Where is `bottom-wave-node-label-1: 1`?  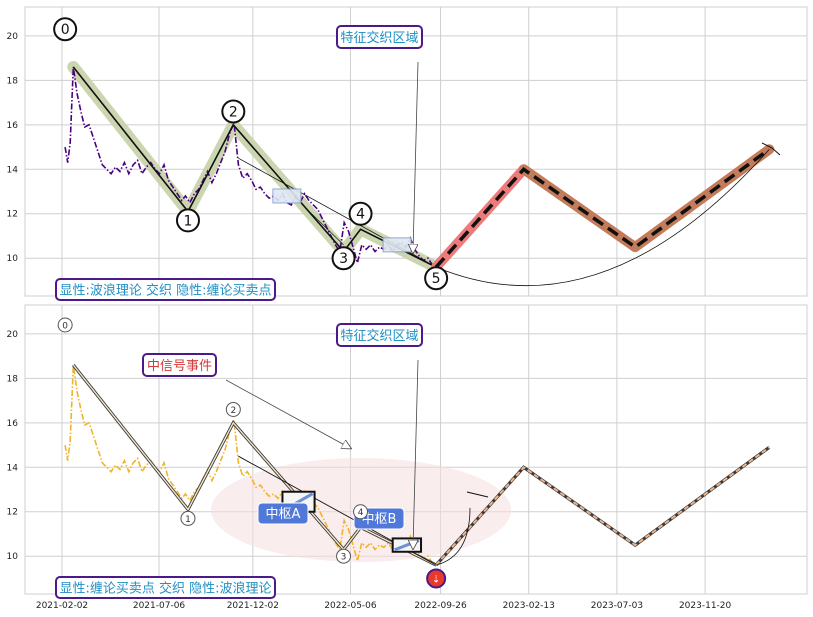 bottom-wave-node-label-1: 1 is located at coordinates (188, 520).